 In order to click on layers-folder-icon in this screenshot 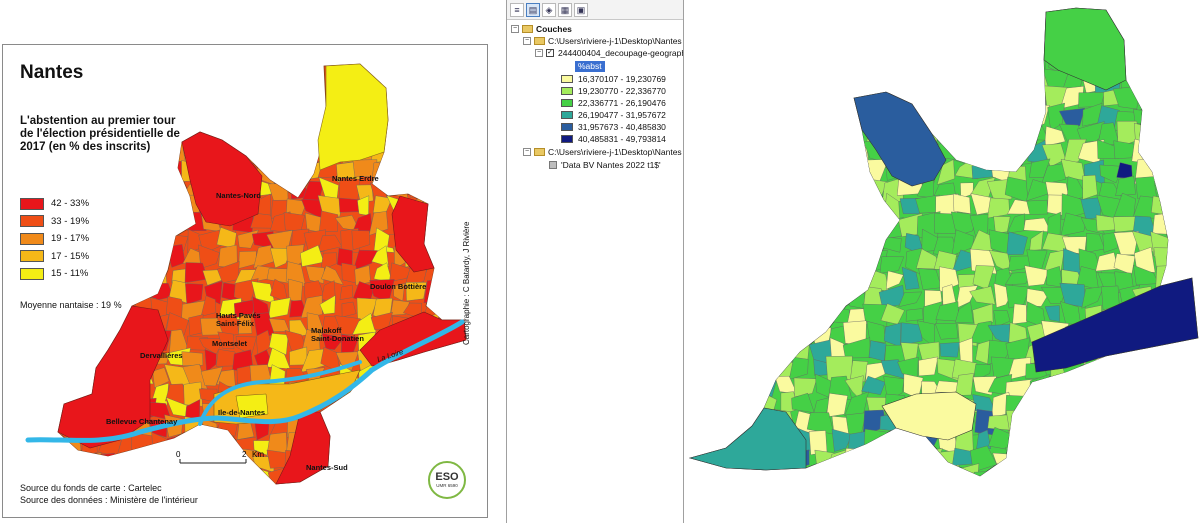, I will do `click(527, 29)`.